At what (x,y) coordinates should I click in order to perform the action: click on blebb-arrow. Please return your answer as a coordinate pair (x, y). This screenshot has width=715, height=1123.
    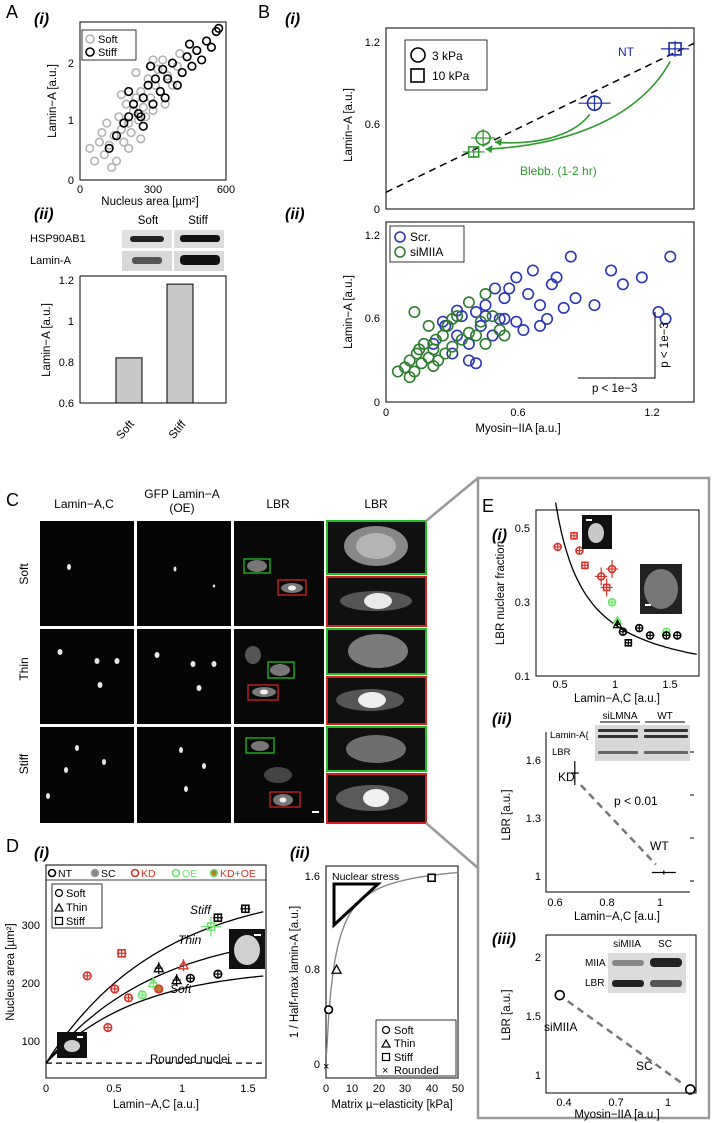
    Looking at the image, I should click on (578, 105).